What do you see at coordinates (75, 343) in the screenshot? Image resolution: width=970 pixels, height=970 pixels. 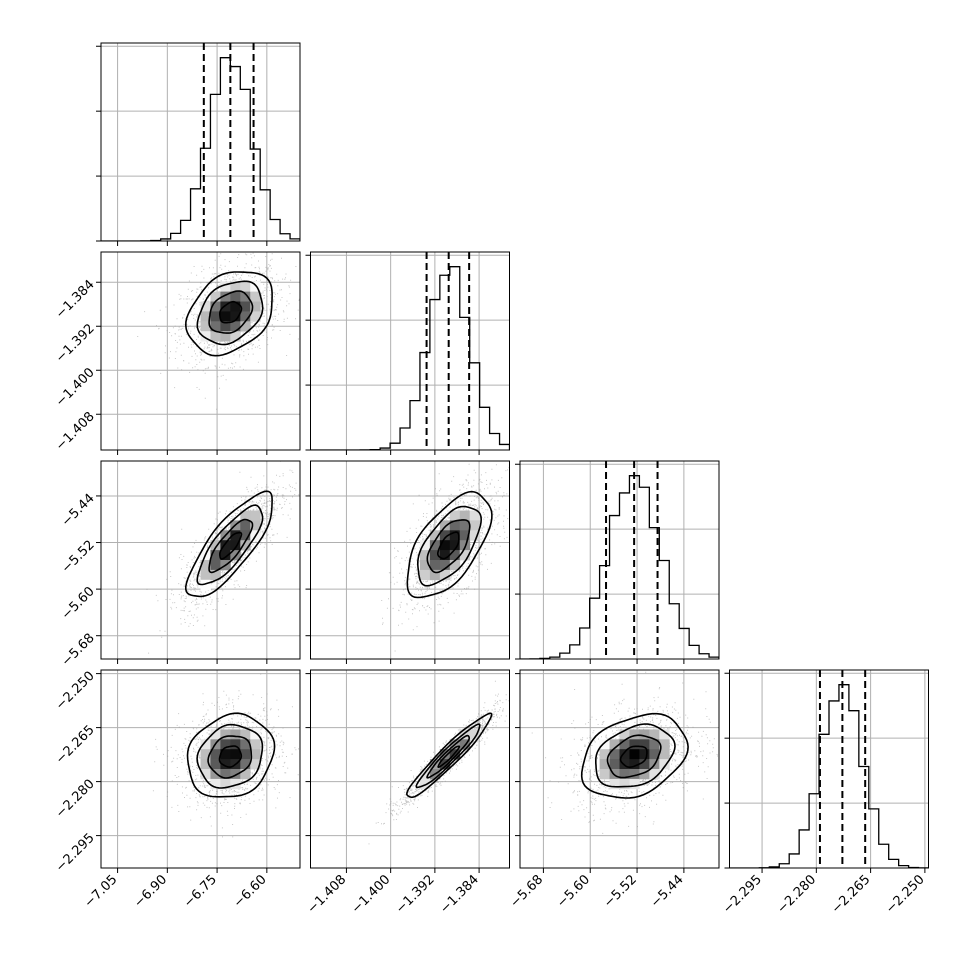 I see `y-tick-label: −1.392` at bounding box center [75, 343].